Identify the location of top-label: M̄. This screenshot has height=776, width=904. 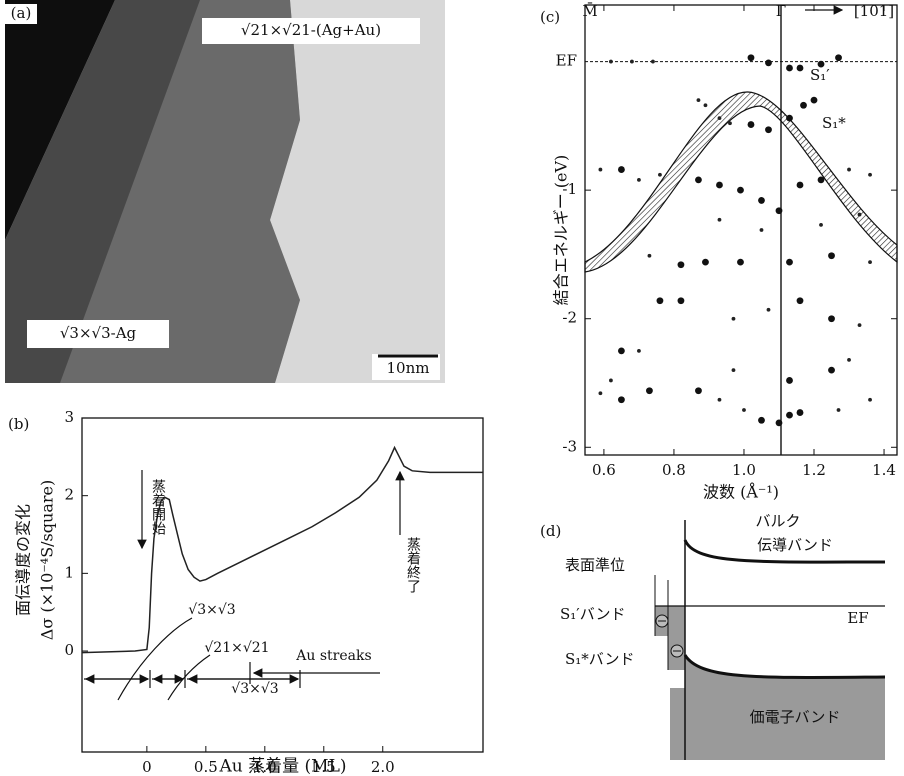
(589, 11).